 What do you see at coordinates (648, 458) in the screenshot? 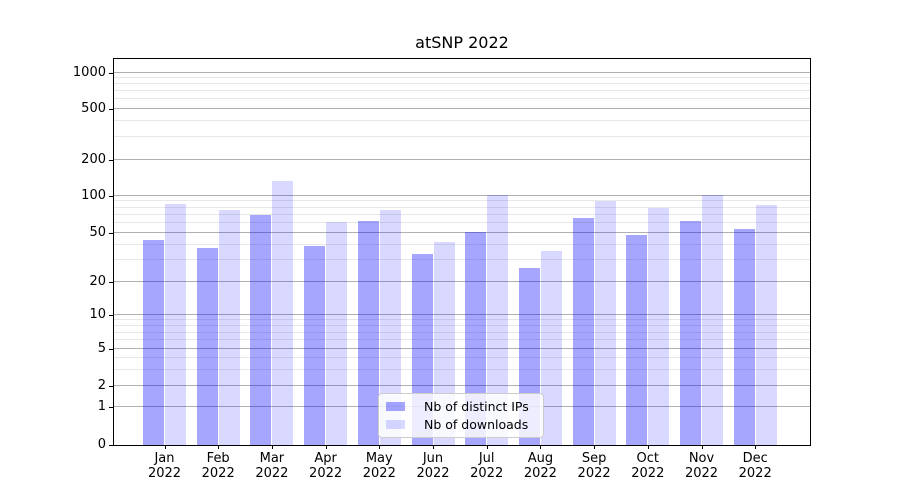
I see `x-label-month: Oct` at bounding box center [648, 458].